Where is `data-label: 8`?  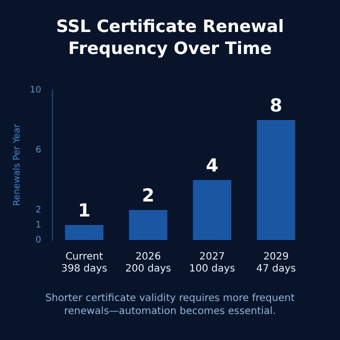
data-label: 8 is located at coordinates (276, 106).